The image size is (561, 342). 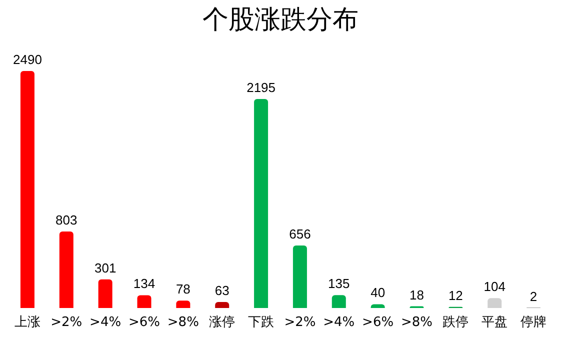 I want to click on data-label: 134, so click(x=144, y=284).